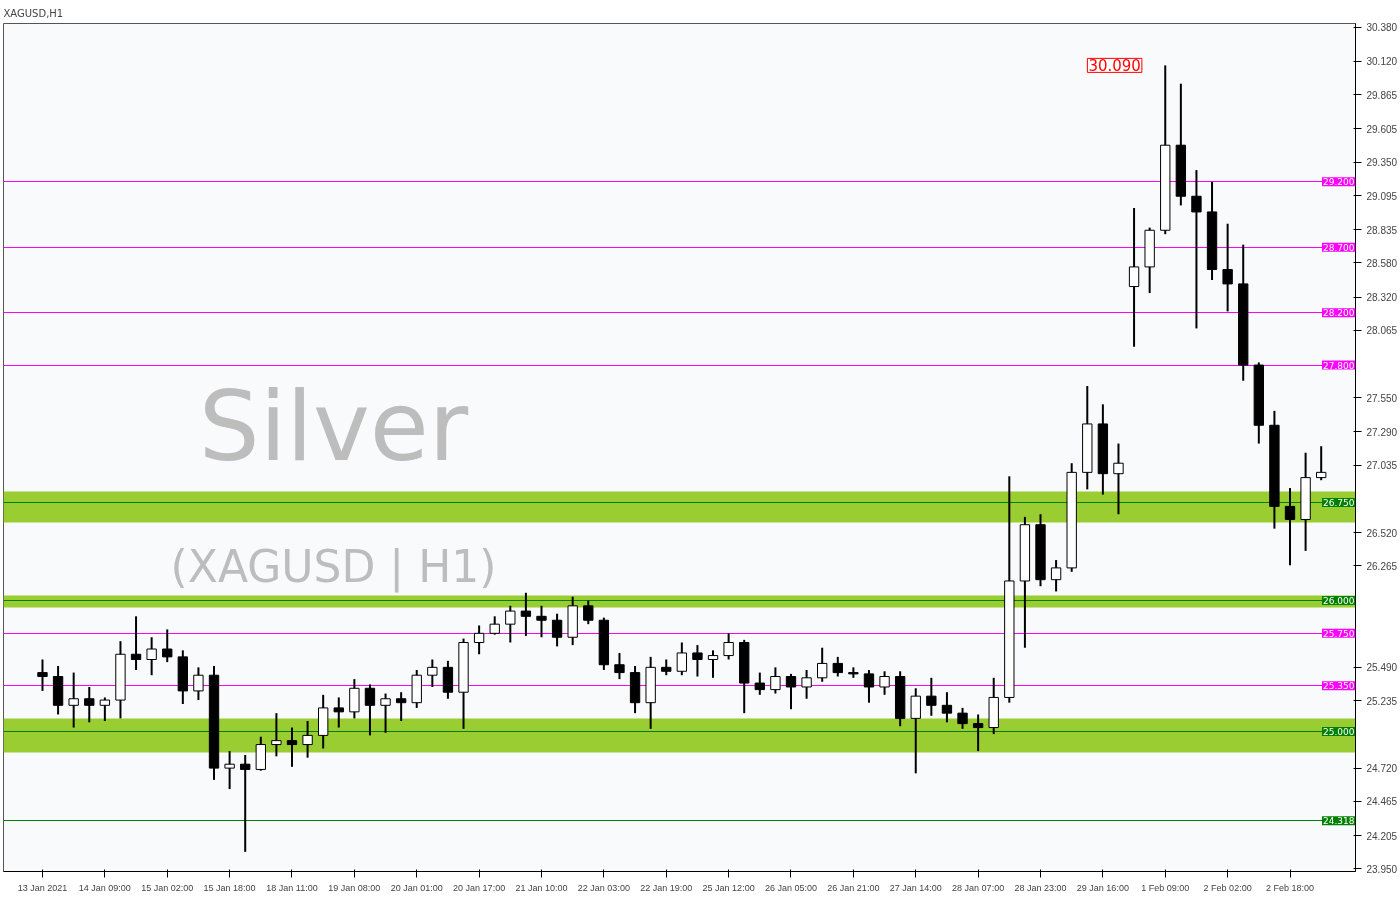 The image size is (1400, 900). I want to click on y-tick-label: 29.865, so click(1382, 95).